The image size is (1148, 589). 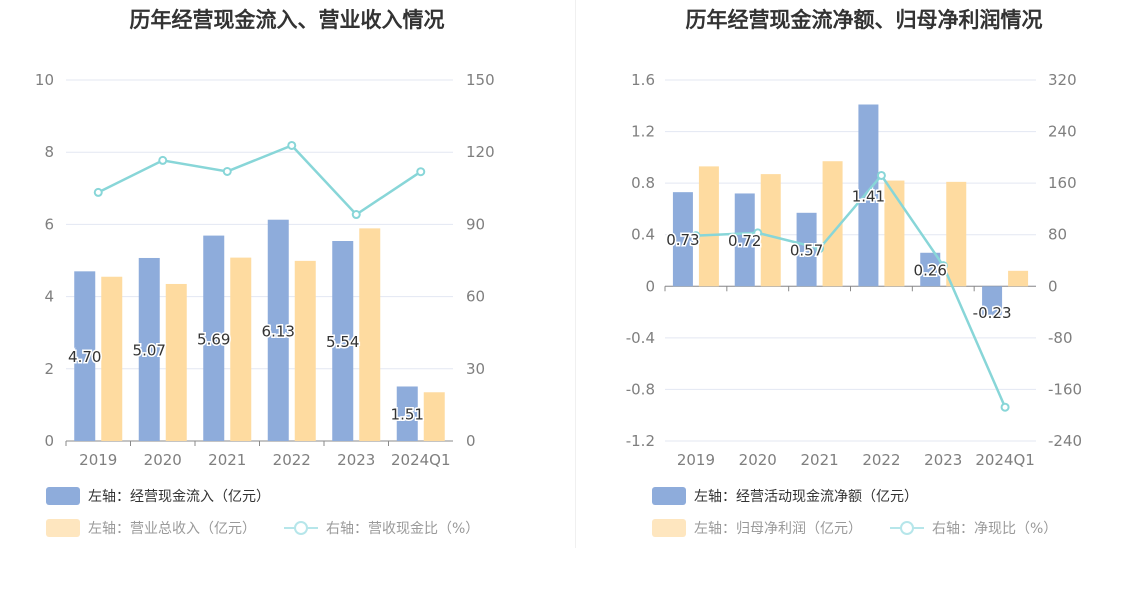 I want to click on left-axis-tick-label: -1.2, so click(x=640, y=441).